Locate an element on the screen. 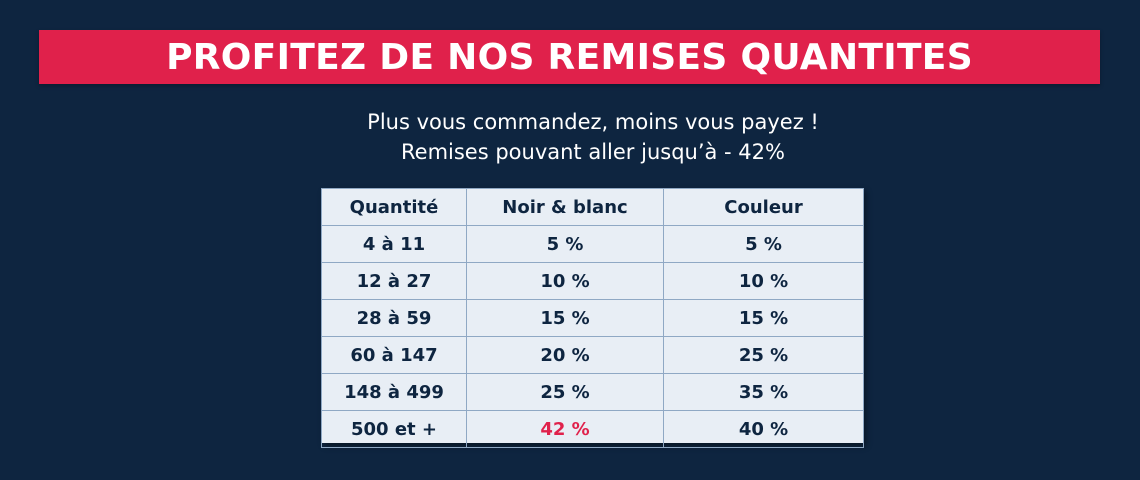 This screenshot has height=480, width=1140. cell-couleur: 25 % is located at coordinates (763, 355).